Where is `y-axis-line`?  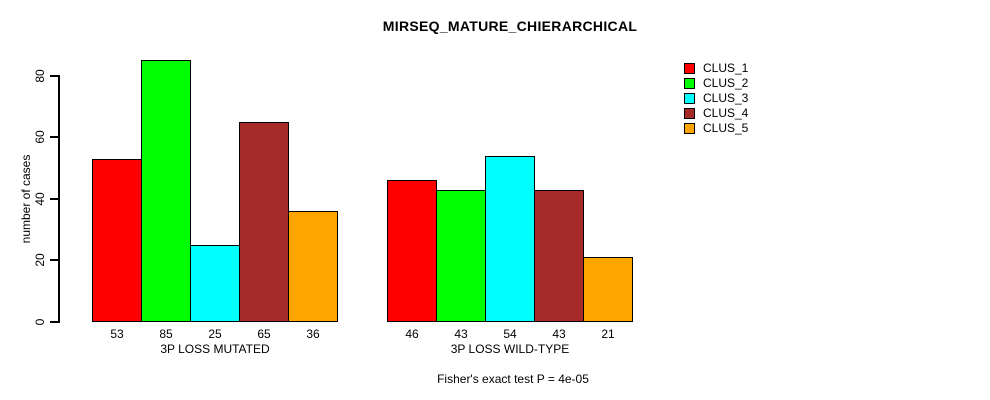
y-axis-line is located at coordinates (59, 199).